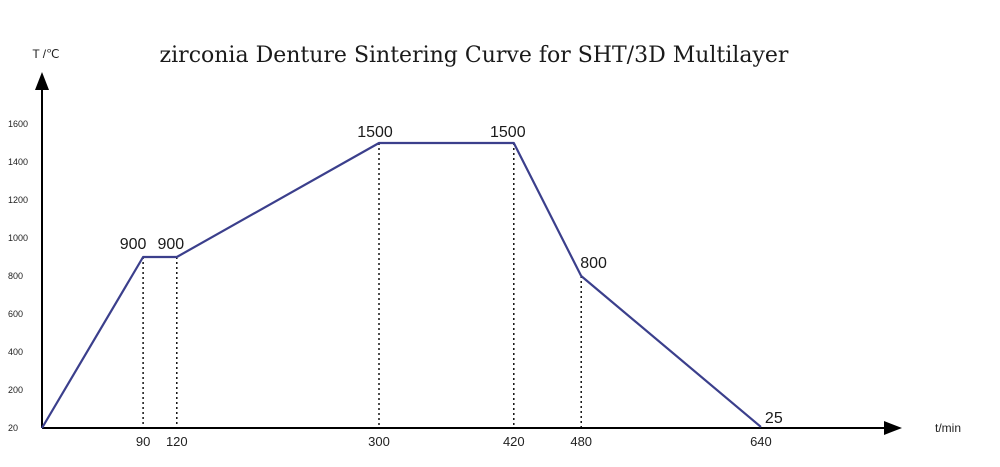 The height and width of the screenshot is (467, 1000). I want to click on x-tick-label: 640, so click(761, 441).